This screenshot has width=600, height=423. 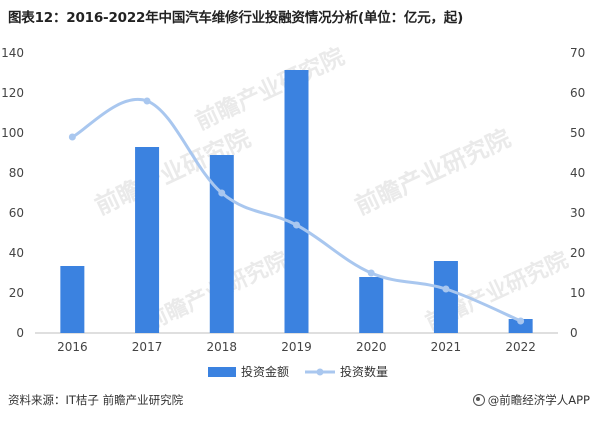 I want to click on y-right-tick-label: 60, so click(x=577, y=93).